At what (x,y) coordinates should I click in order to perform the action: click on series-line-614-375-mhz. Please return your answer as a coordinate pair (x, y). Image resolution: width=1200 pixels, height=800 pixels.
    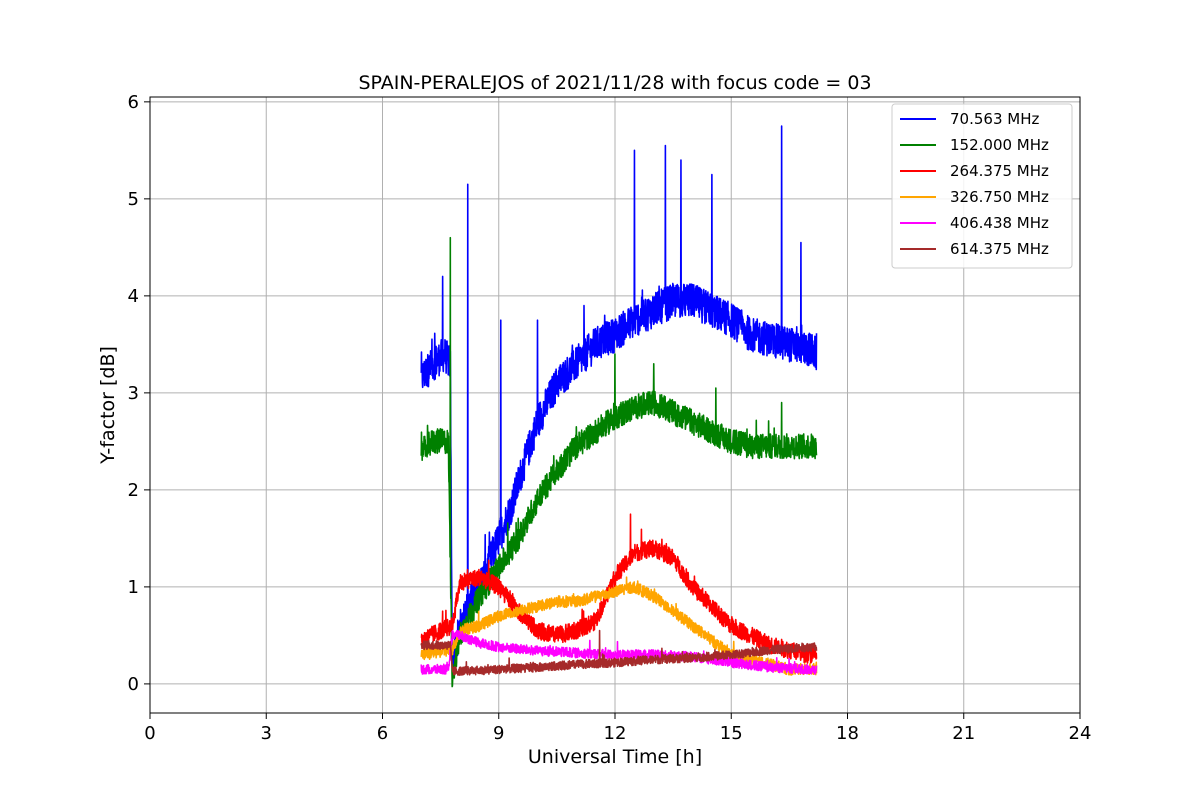
    Looking at the image, I should click on (619, 653).